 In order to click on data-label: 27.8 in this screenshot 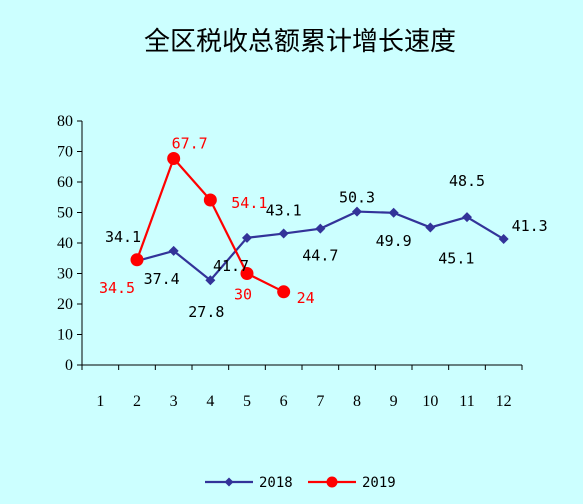, I will do `click(206, 312)`.